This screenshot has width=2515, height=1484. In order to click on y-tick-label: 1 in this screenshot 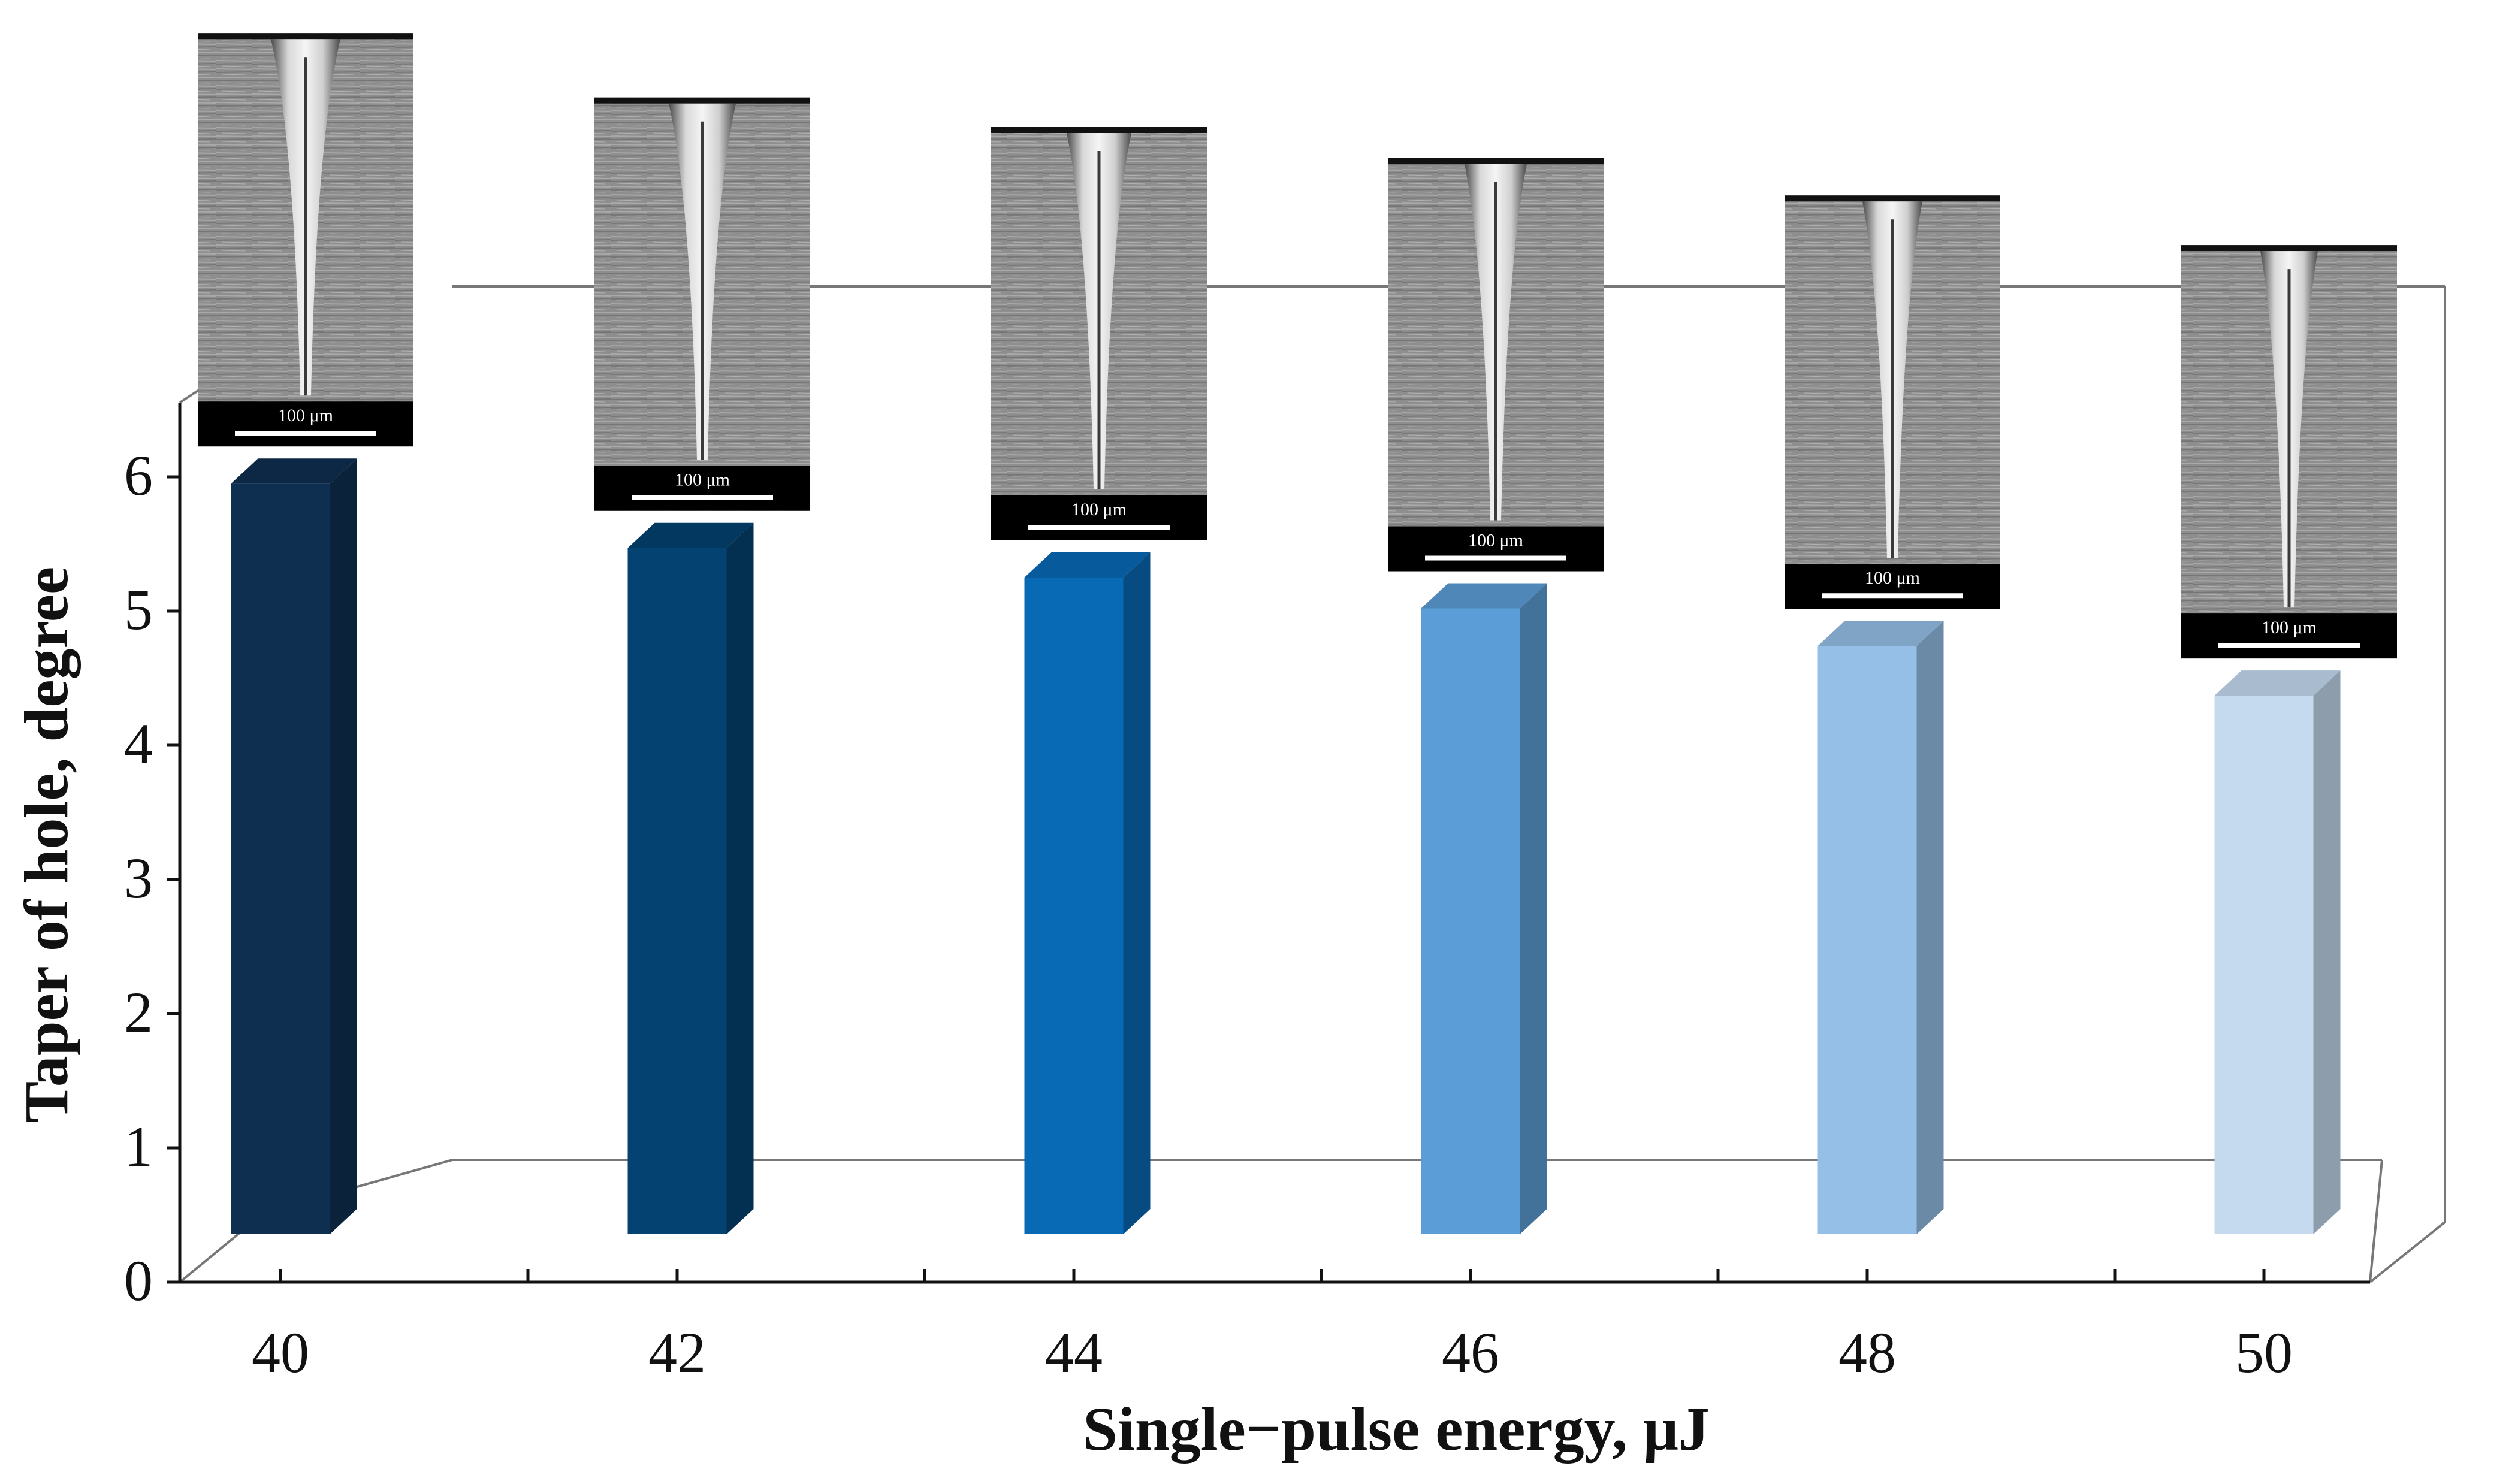, I will do `click(138, 1146)`.